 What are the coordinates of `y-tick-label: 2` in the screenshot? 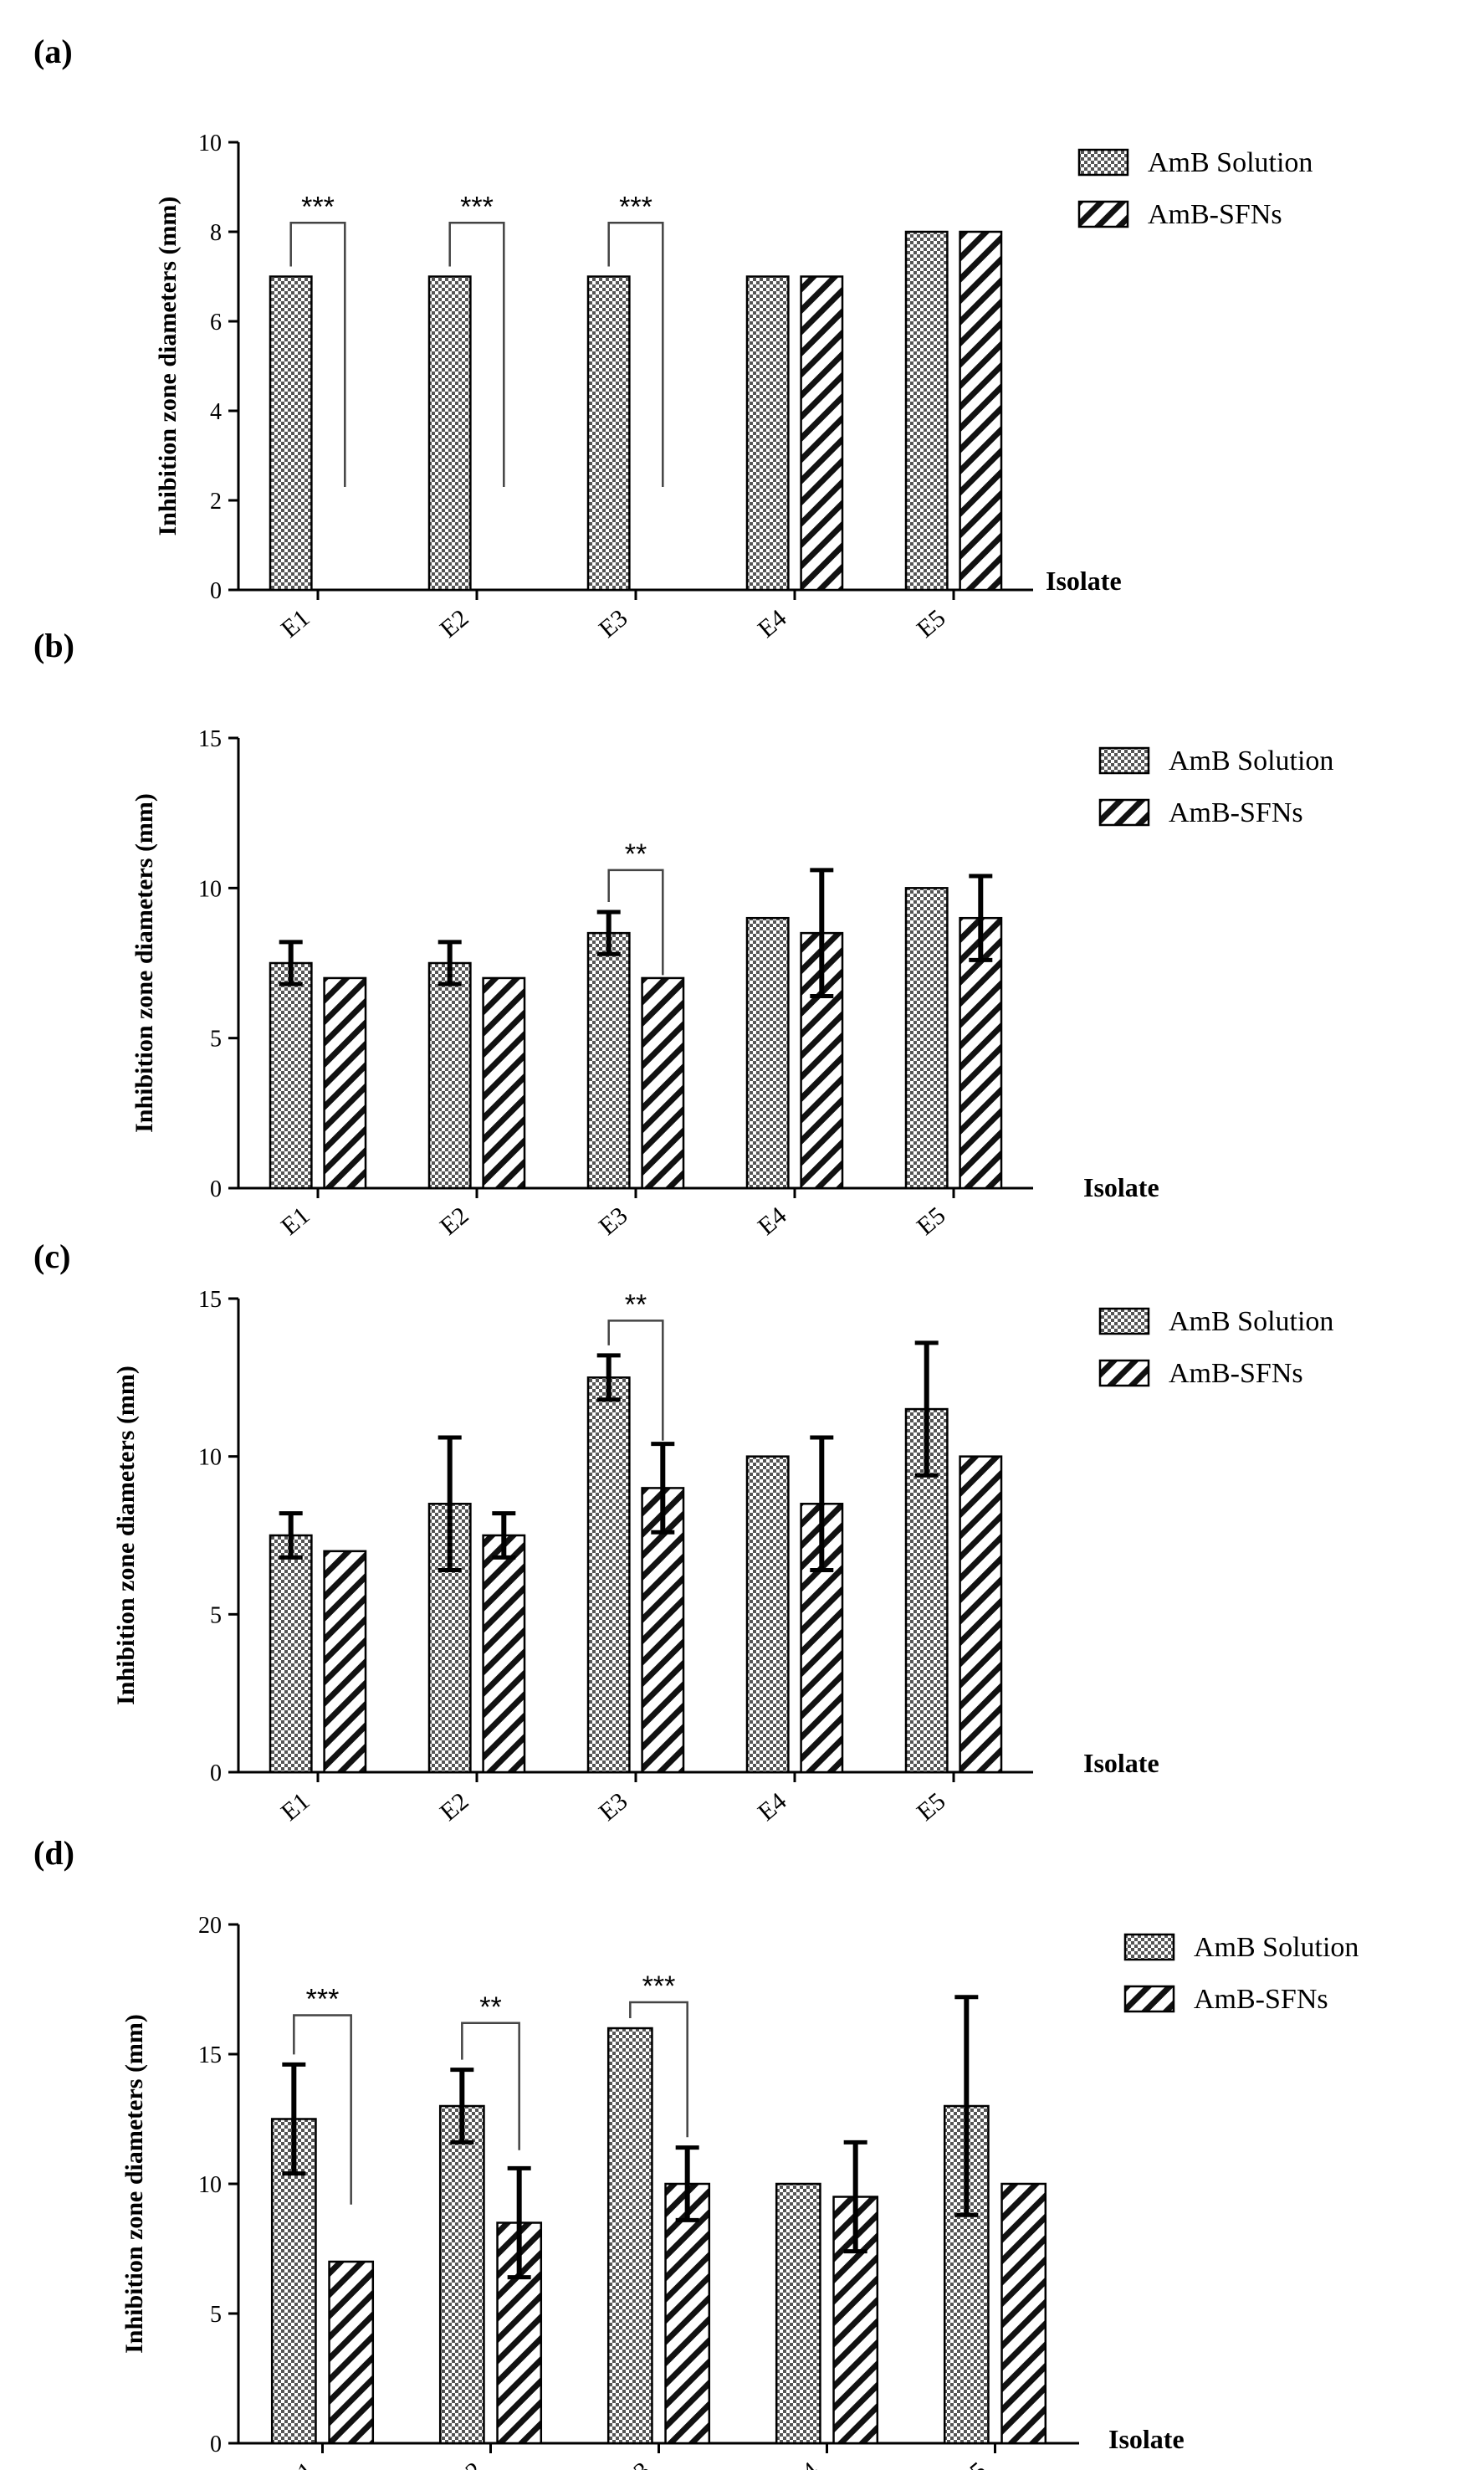 It's located at (216, 502).